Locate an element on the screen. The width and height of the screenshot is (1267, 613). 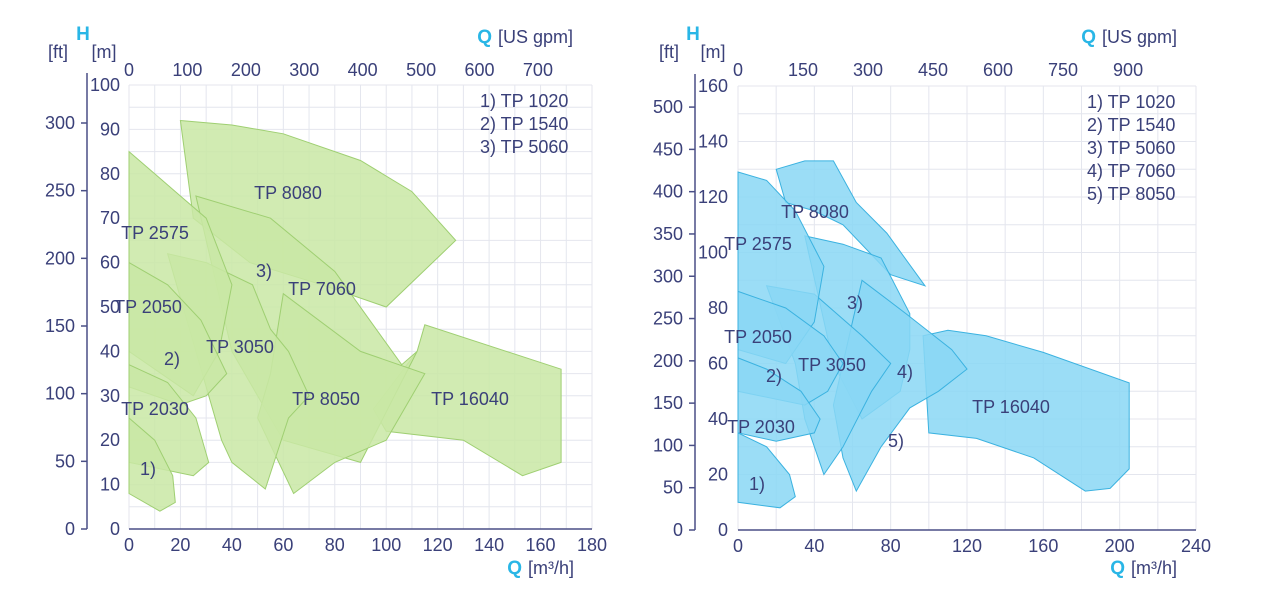
left-y-m-tick-label: 0 is located at coordinates (115, 529).